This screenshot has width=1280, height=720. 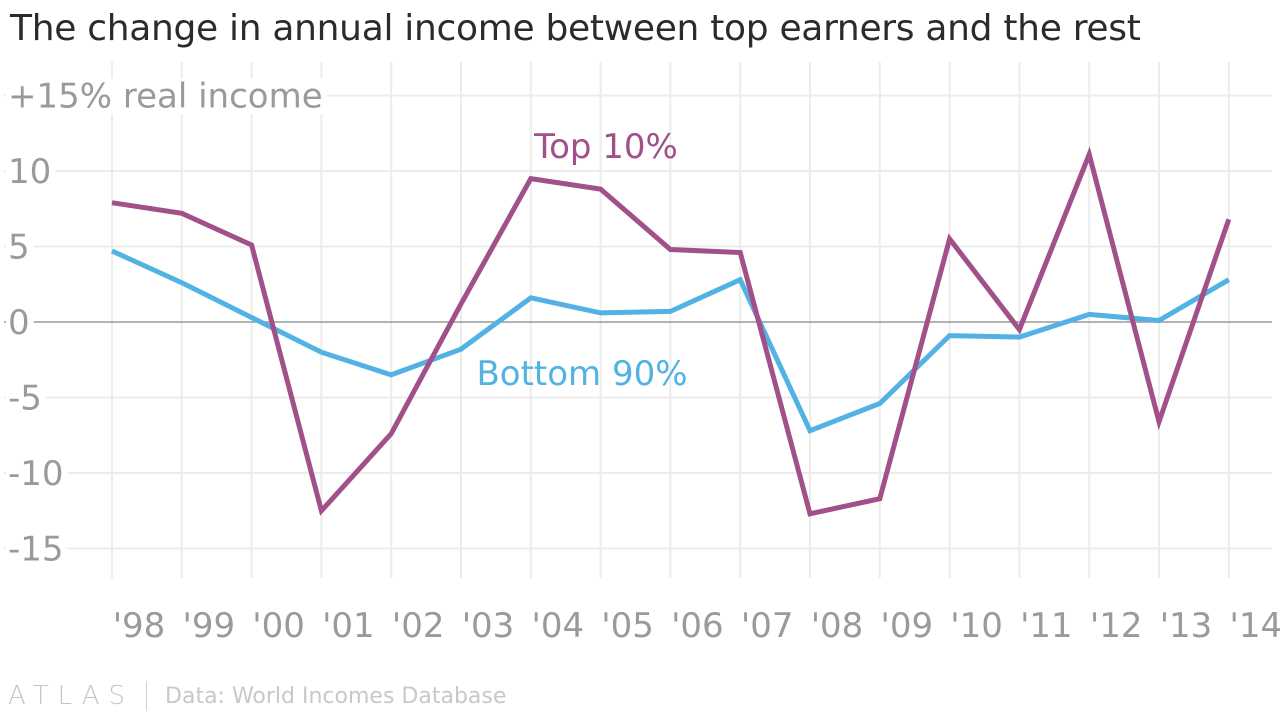 What do you see at coordinates (418, 626) in the screenshot?
I see `x-tick-label: '02` at bounding box center [418, 626].